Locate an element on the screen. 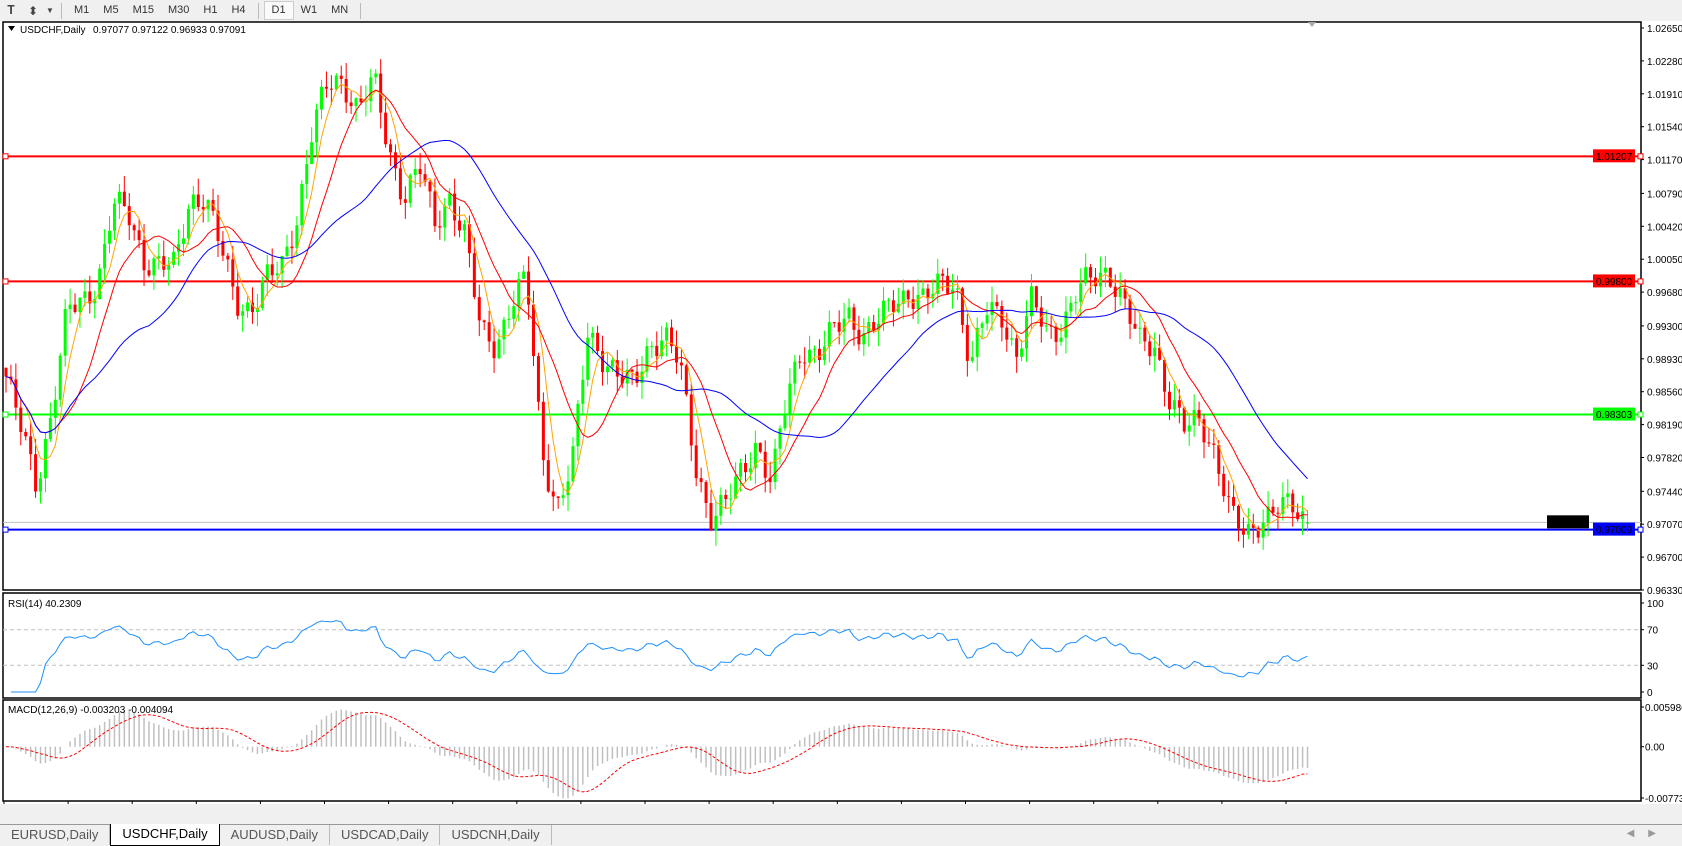  current-price-tag is located at coordinates (1568, 522).